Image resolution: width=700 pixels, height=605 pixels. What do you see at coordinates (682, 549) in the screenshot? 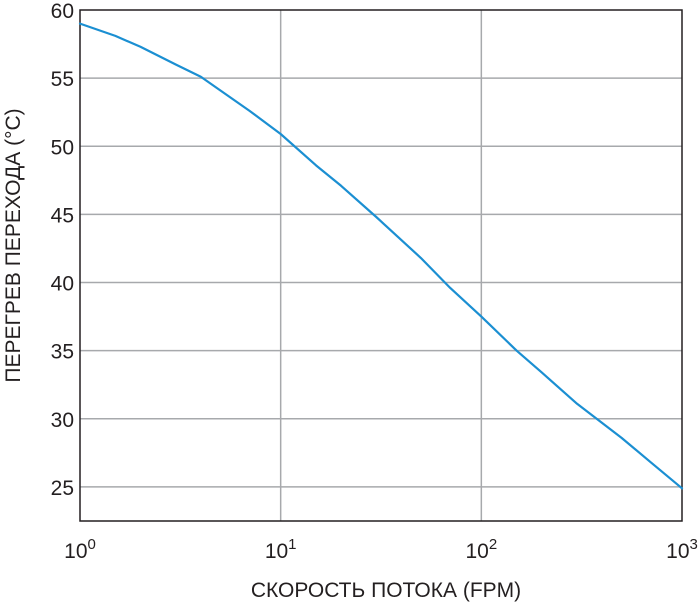
I see `x-tick-label: 10³` at bounding box center [682, 549].